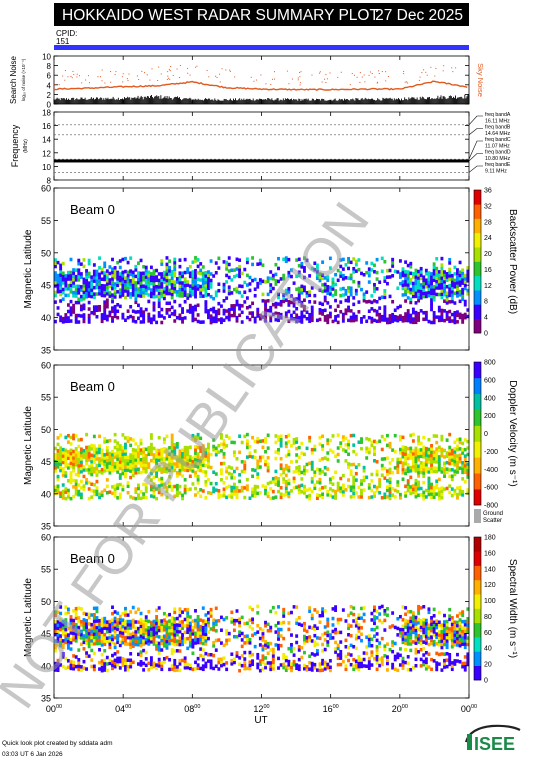  What do you see at coordinates (66, 33) in the screenshot?
I see `cpid-label: CPID:` at bounding box center [66, 33].